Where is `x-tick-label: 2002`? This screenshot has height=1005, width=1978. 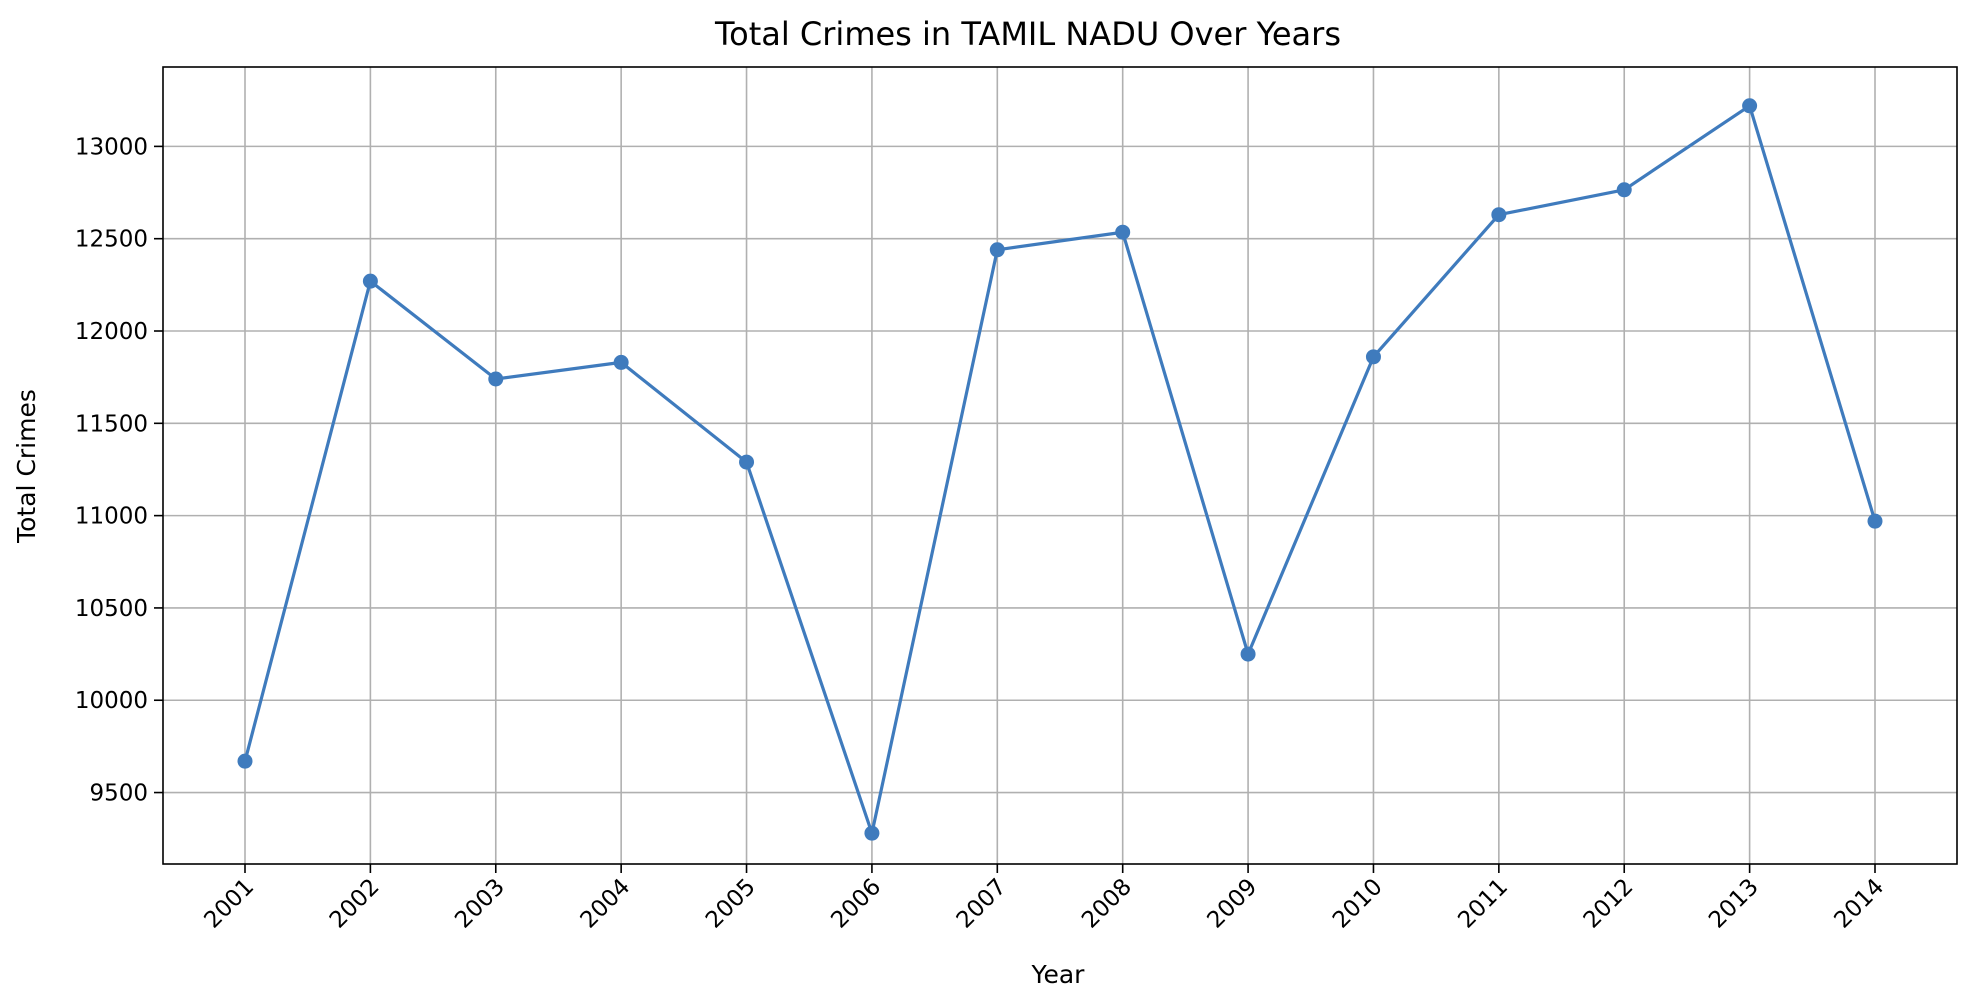
x-tick-label: 2002 is located at coordinates (355, 904).